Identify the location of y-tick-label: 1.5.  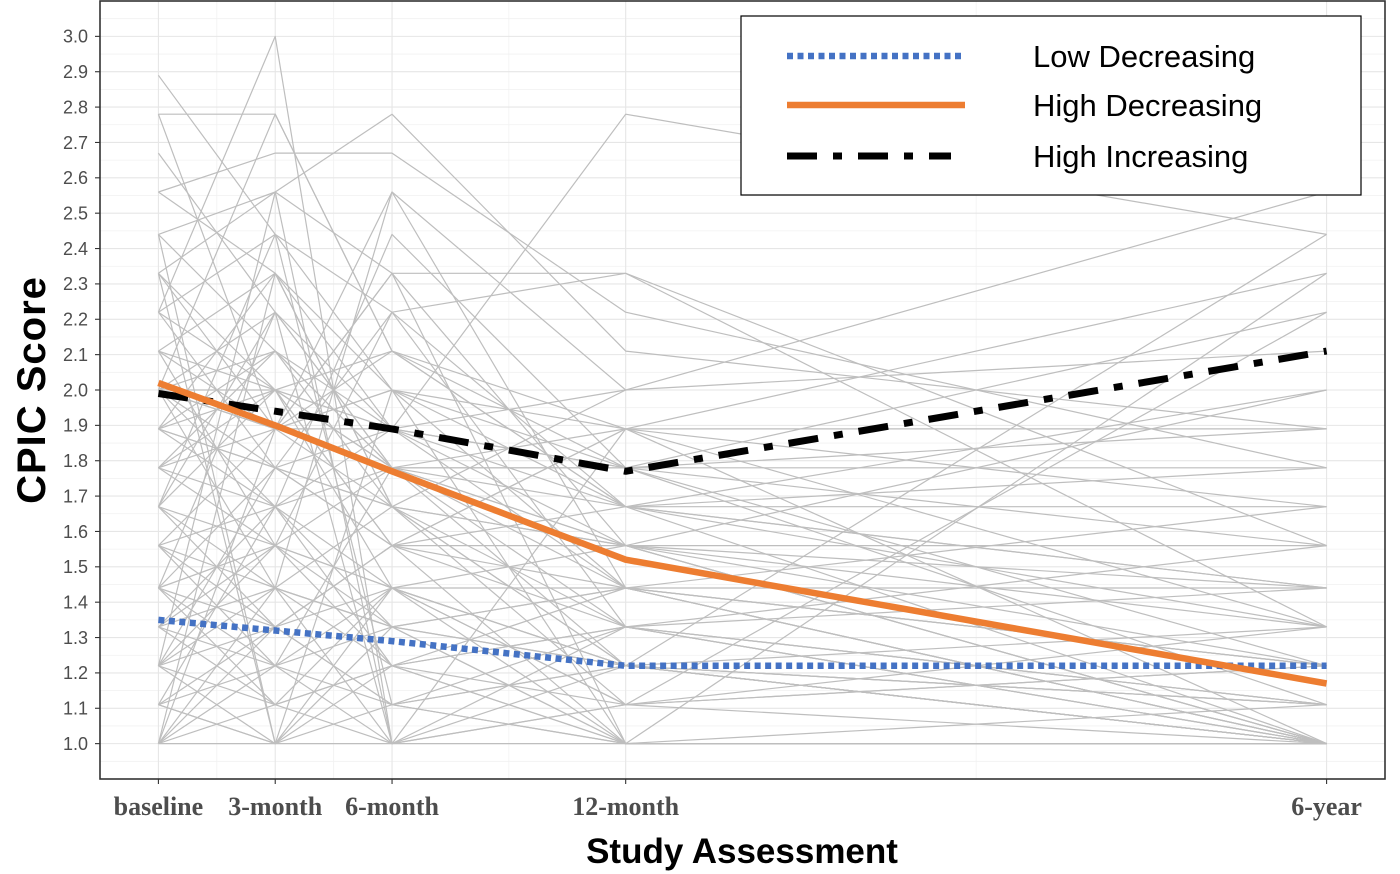
(75, 567).